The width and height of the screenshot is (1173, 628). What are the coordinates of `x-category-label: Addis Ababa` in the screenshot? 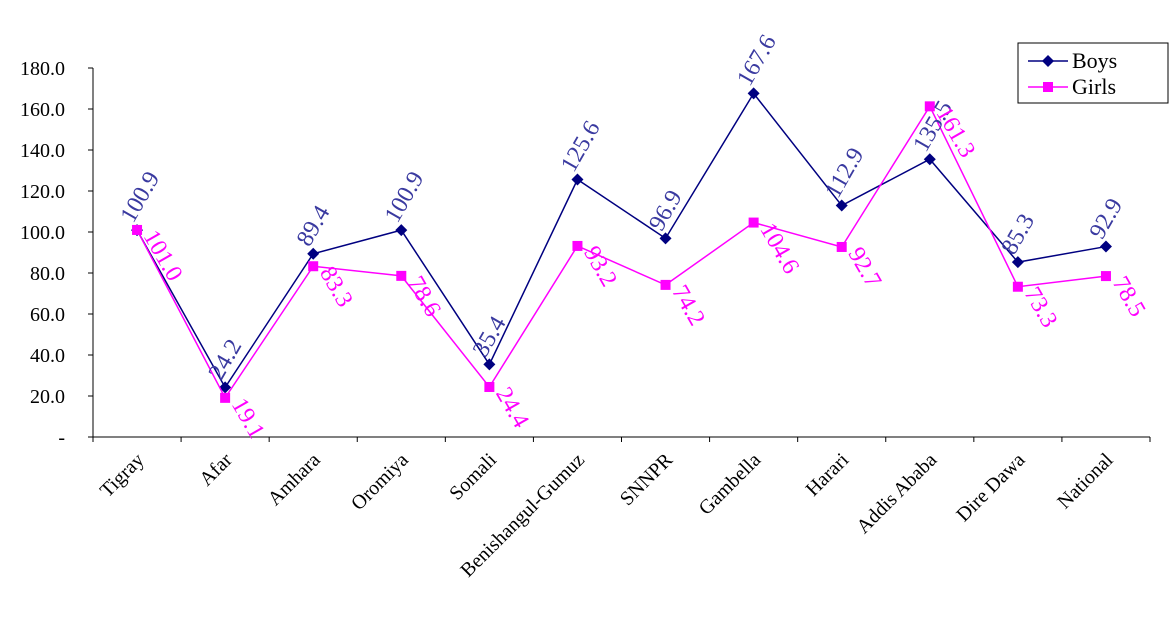 It's located at (896, 493).